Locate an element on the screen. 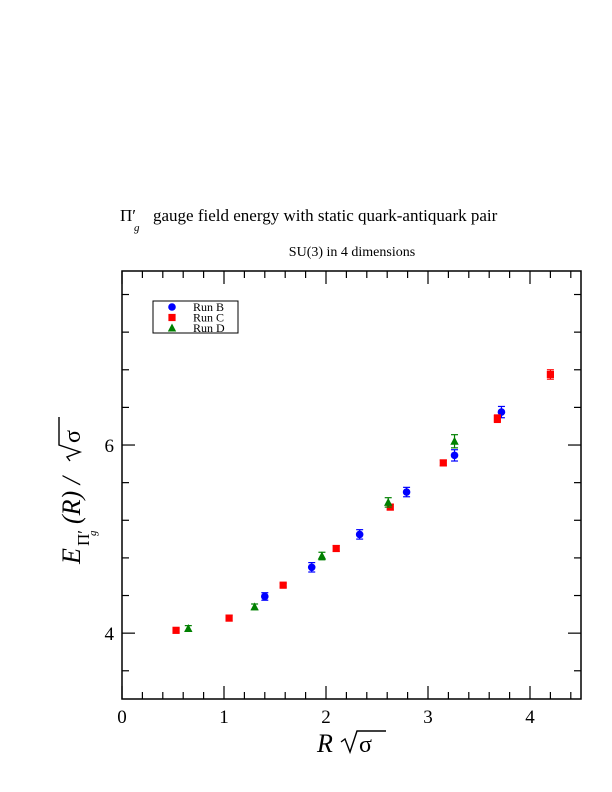  legend-label: Run C is located at coordinates (208, 318).